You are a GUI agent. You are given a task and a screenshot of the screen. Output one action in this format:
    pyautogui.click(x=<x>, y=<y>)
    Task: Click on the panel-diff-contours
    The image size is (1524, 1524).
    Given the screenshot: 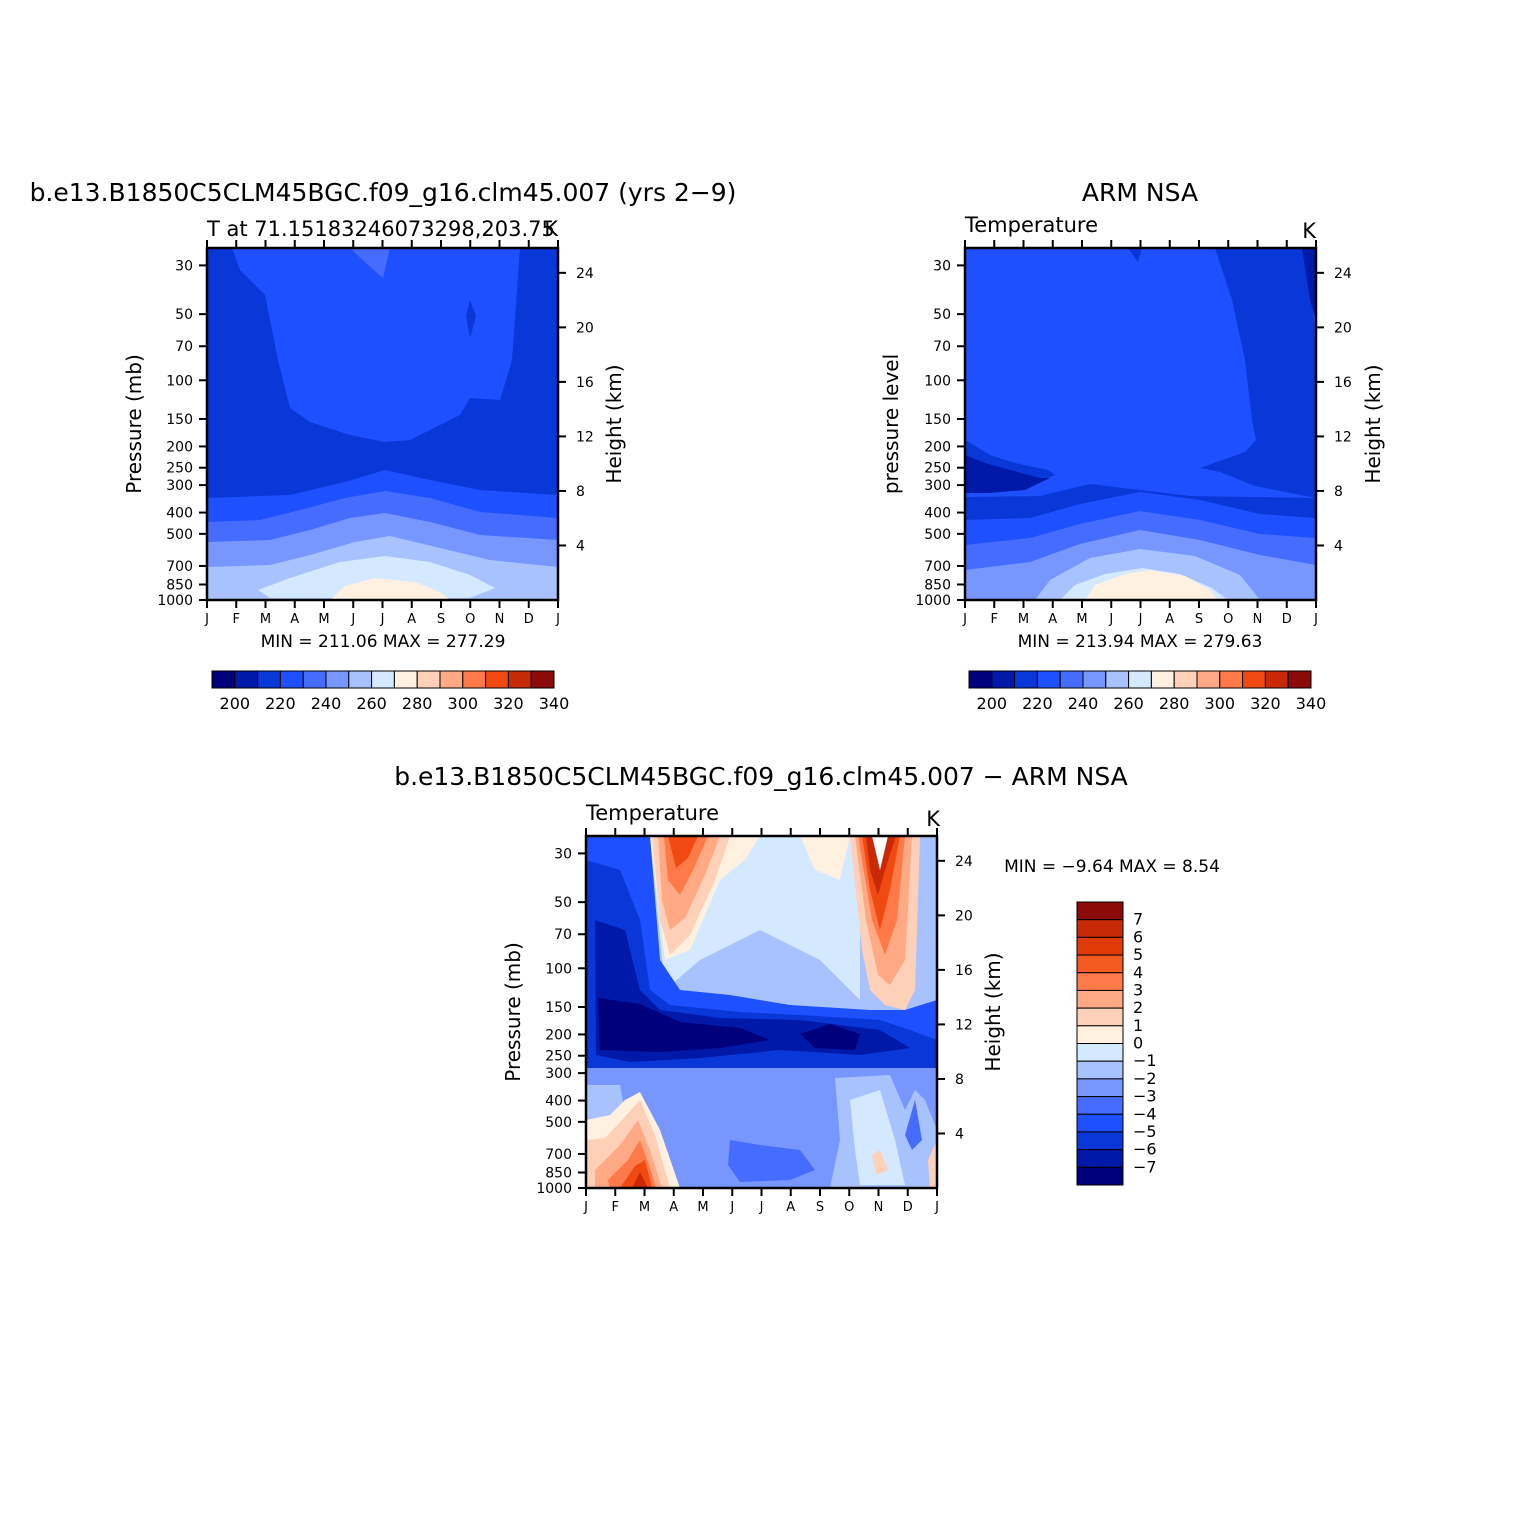 What is the action you would take?
    pyautogui.click(x=761, y=1012)
    